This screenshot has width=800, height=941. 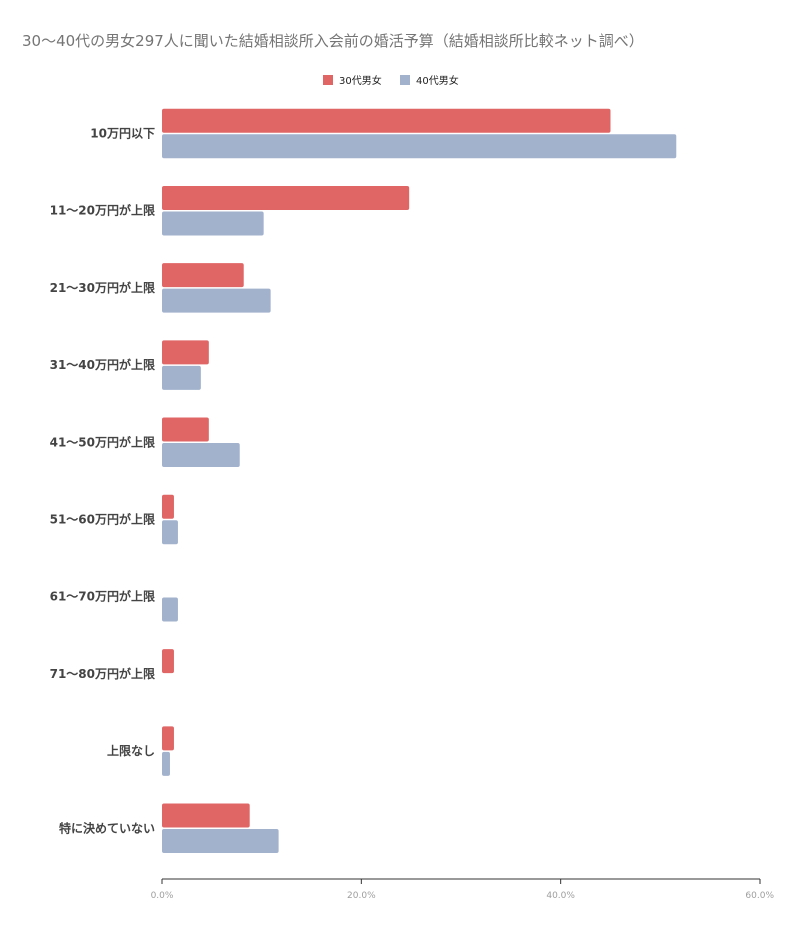 I want to click on x-tick-label: 60.0%, so click(x=759, y=896).